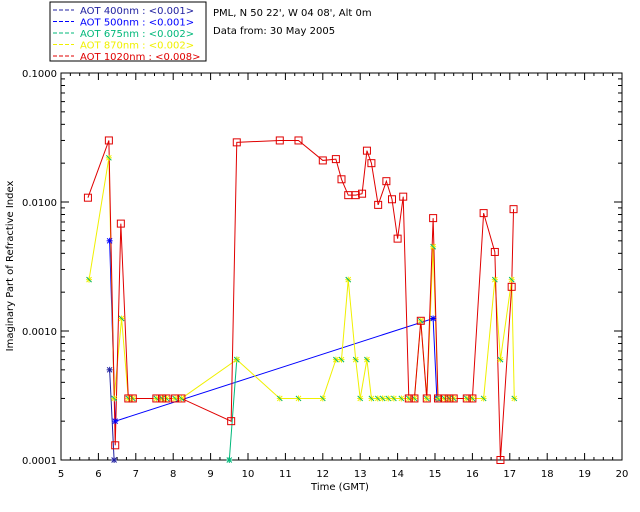 This screenshot has height=512, width=640. Describe the element at coordinates (98, 474) in the screenshot. I see `x-tick-label: 6` at that location.